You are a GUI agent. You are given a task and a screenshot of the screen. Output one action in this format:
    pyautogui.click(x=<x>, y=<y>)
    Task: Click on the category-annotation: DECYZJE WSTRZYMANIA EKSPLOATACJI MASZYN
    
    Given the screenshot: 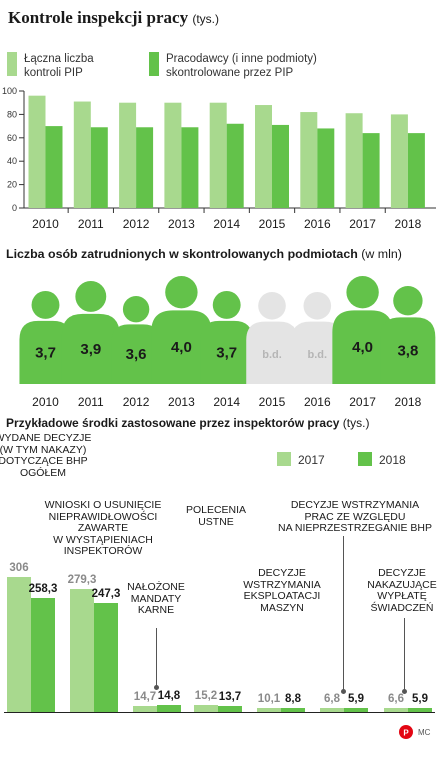 What is the action you would take?
    pyautogui.click(x=282, y=590)
    